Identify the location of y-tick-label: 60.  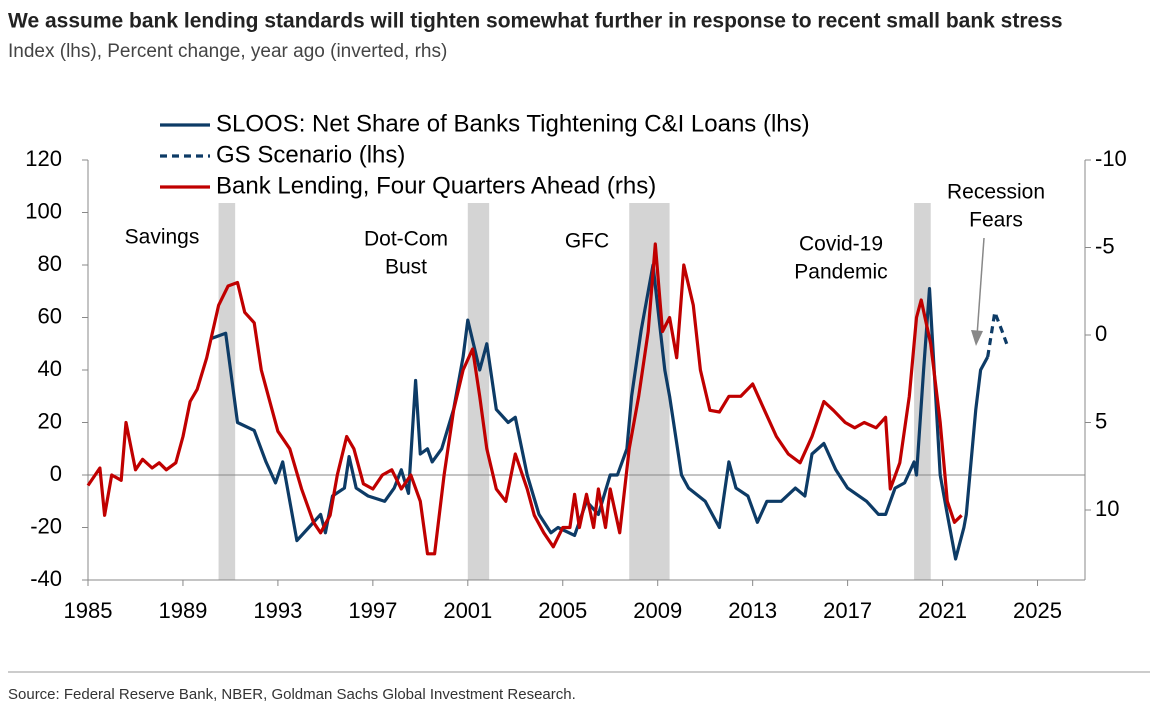
(50, 315).